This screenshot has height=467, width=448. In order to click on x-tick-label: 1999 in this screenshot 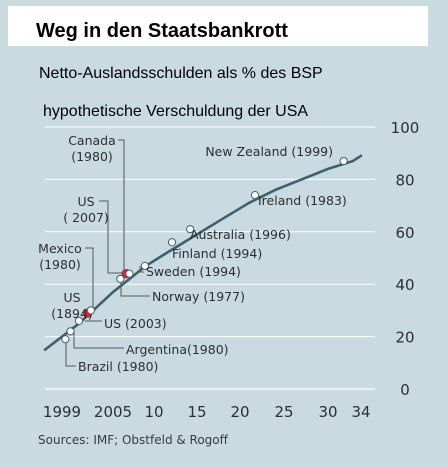, I will do `click(62, 412)`.